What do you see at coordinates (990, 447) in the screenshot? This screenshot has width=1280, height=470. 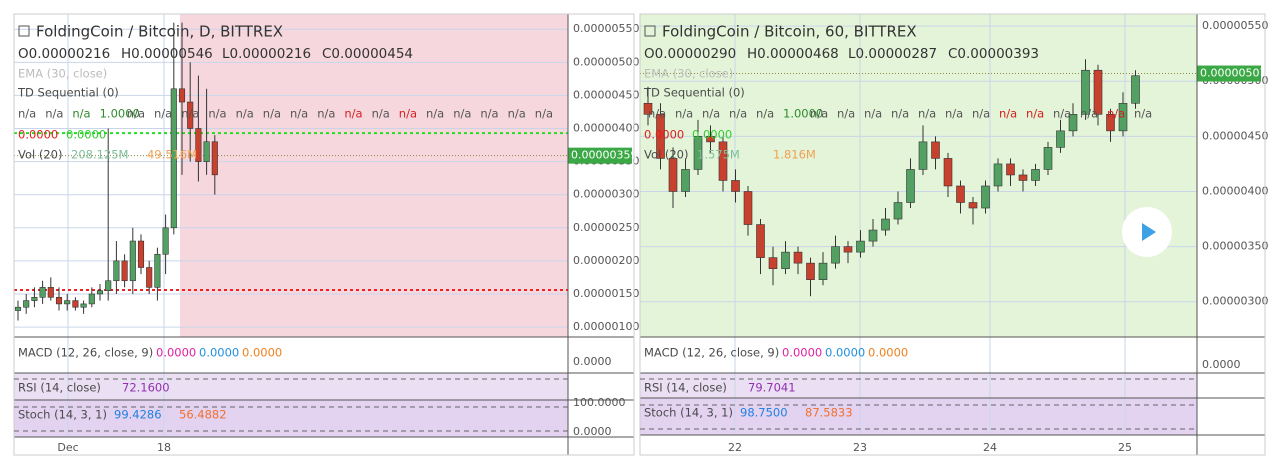 I see `time-label: 24` at bounding box center [990, 447].